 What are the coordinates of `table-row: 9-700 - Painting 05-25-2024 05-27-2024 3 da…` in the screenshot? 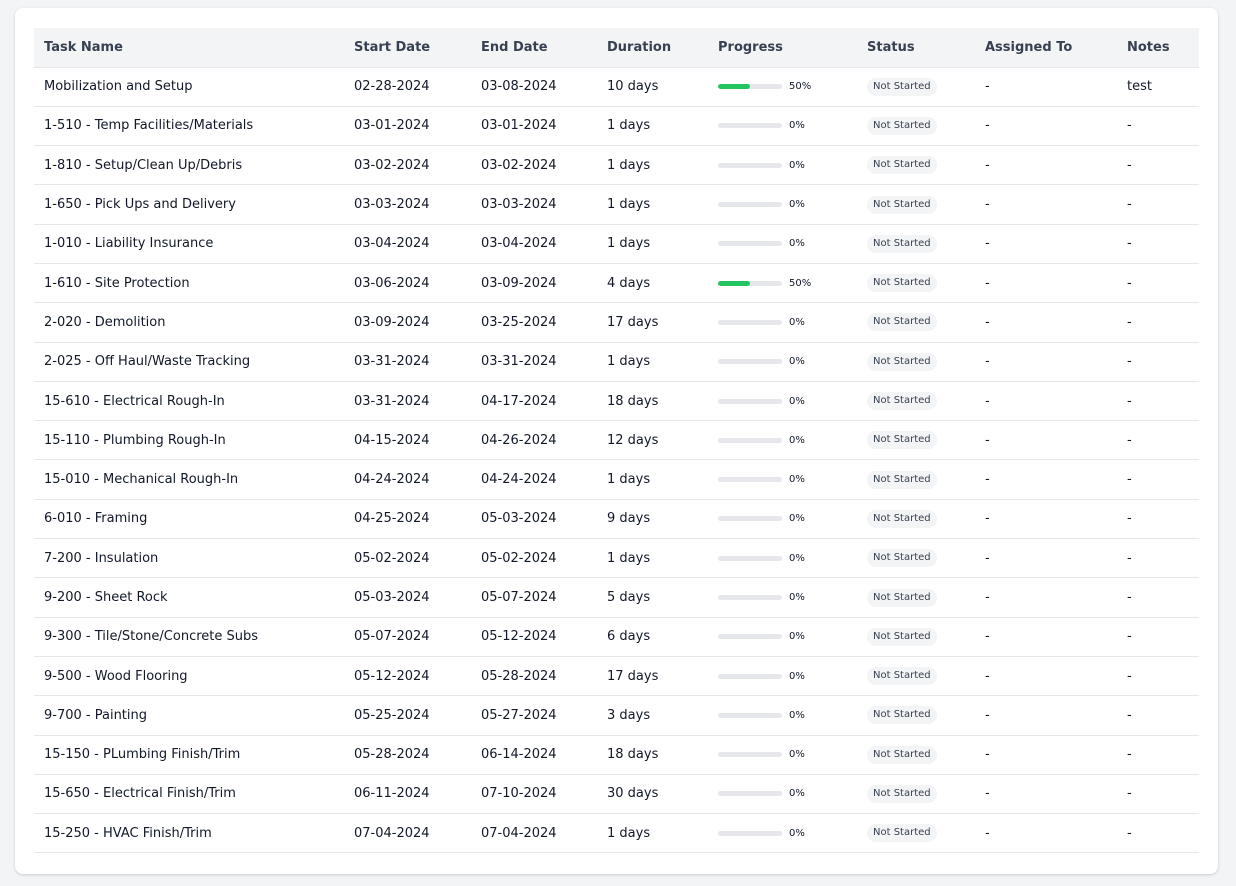 It's located at (616, 715).